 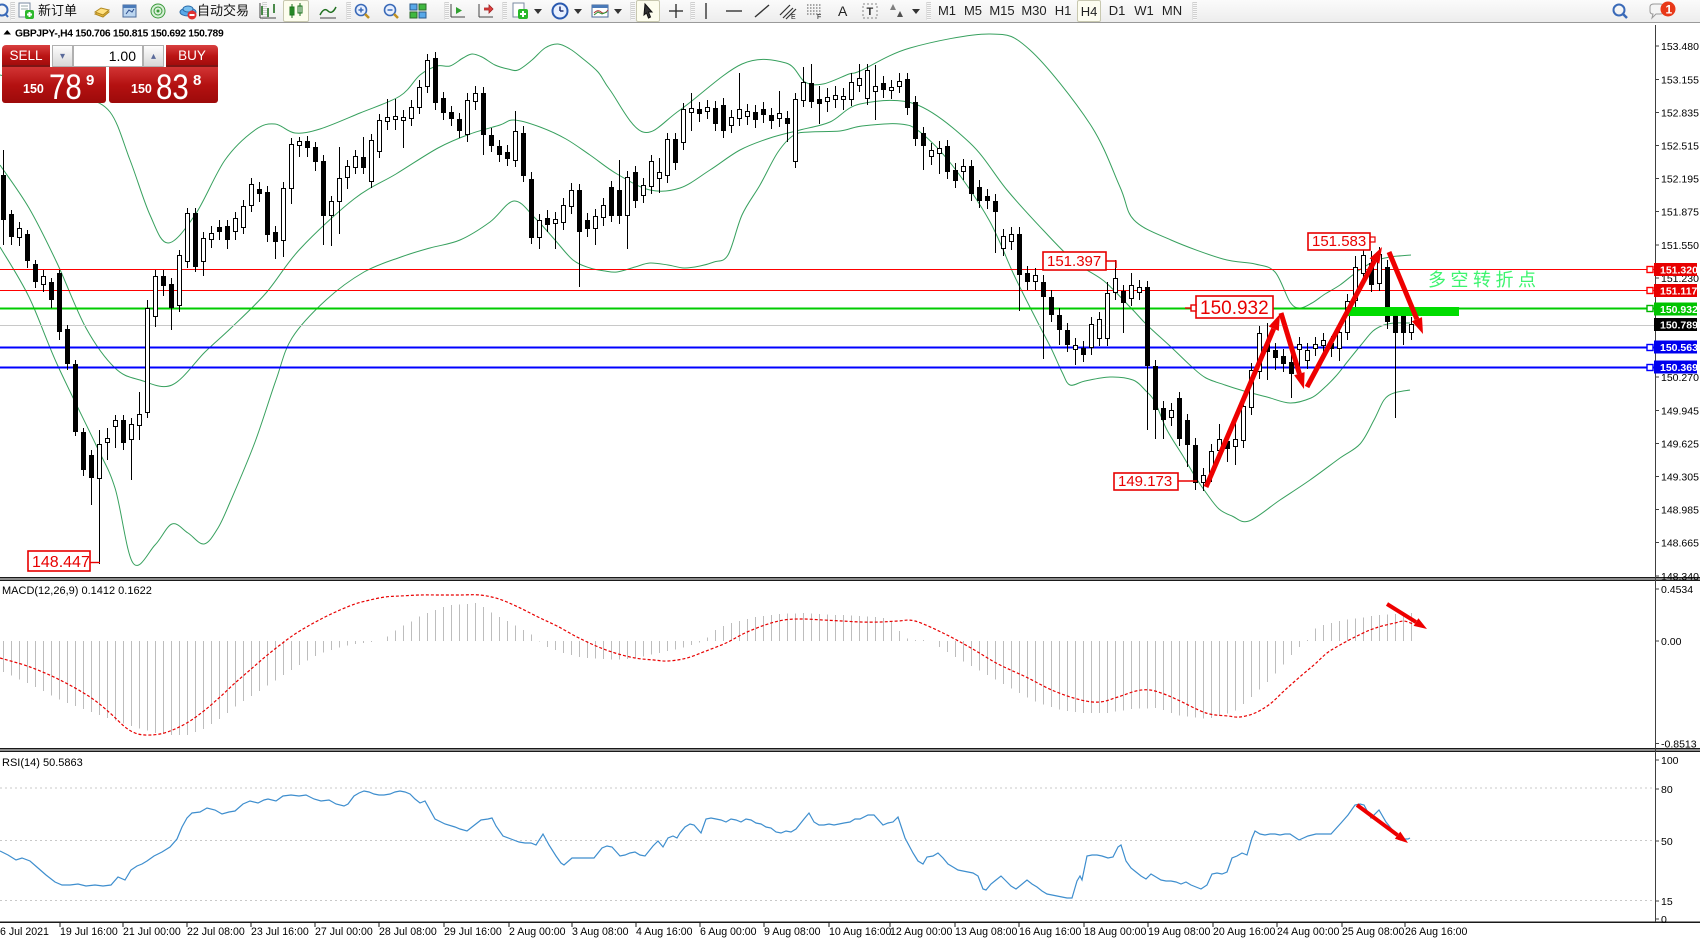 I want to click on svg-text: 148.447, so click(x=61, y=562).